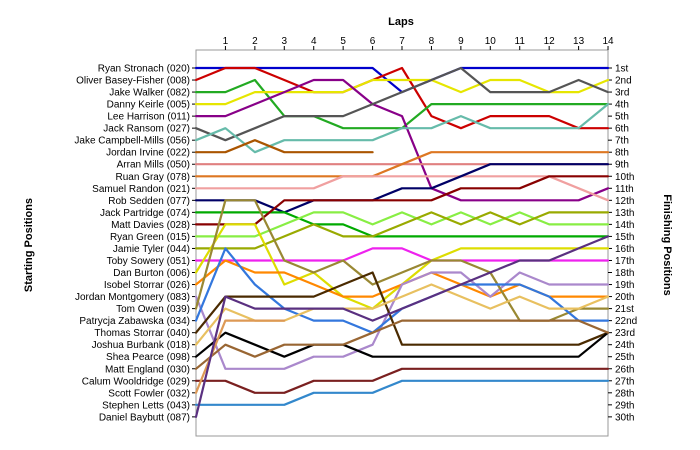 Image resolution: width=700 pixels, height=450 pixels. What do you see at coordinates (285, 41) in the screenshot?
I see `x-tick-label: 3` at bounding box center [285, 41].